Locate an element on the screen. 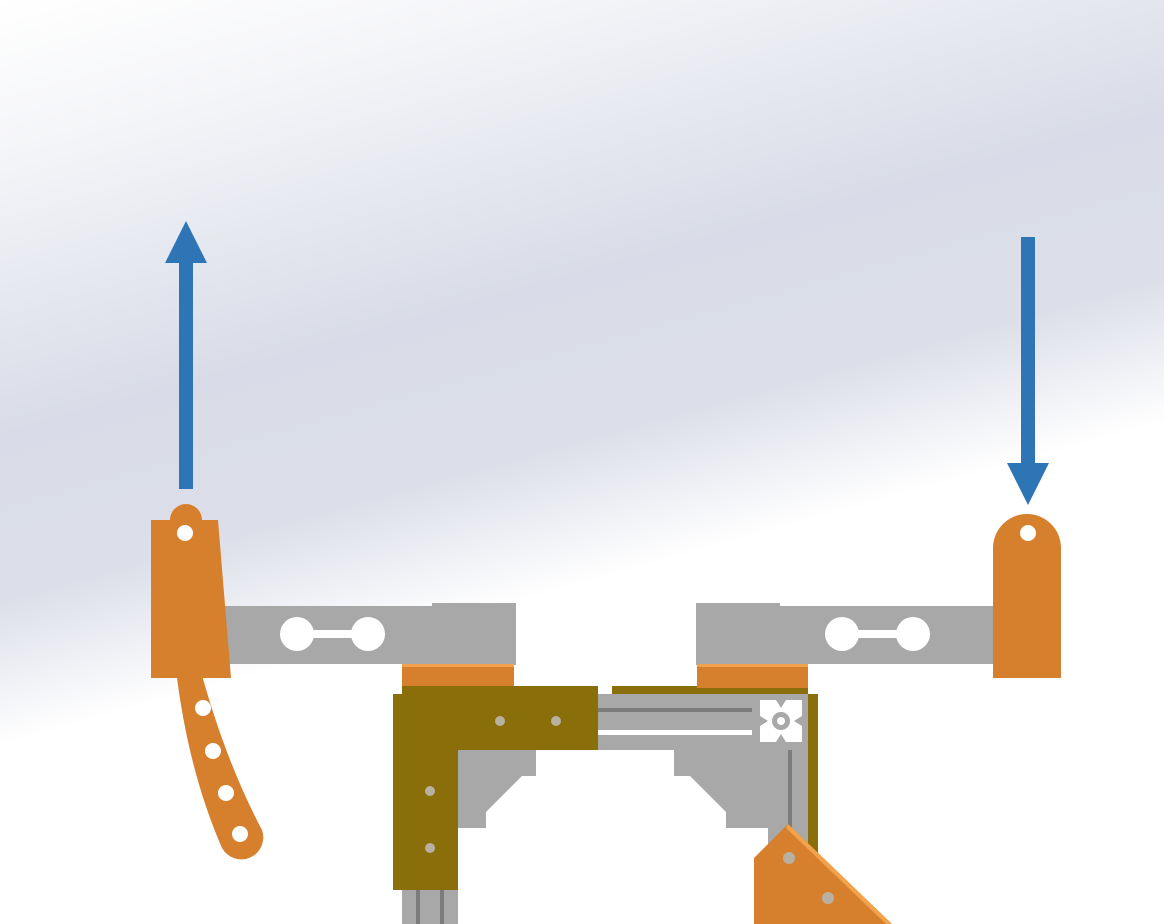  left-gray-link is located at coordinates (368, 634).